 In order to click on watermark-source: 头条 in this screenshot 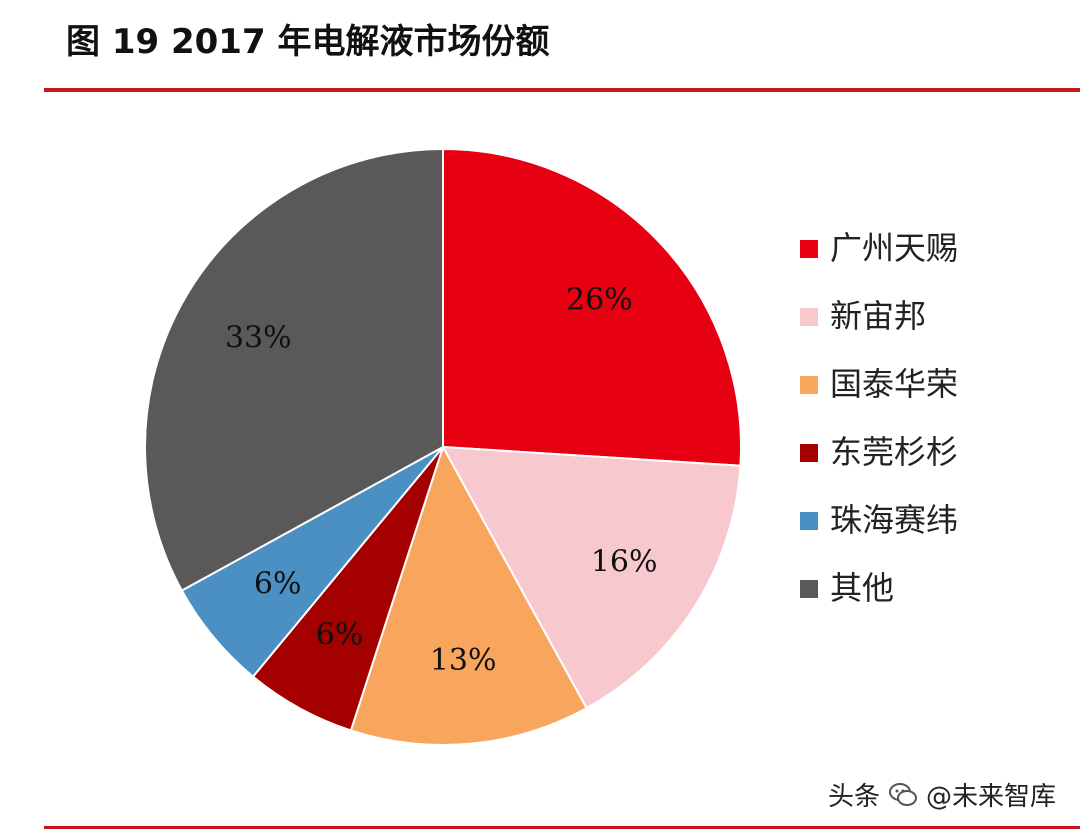, I will do `click(853, 797)`.